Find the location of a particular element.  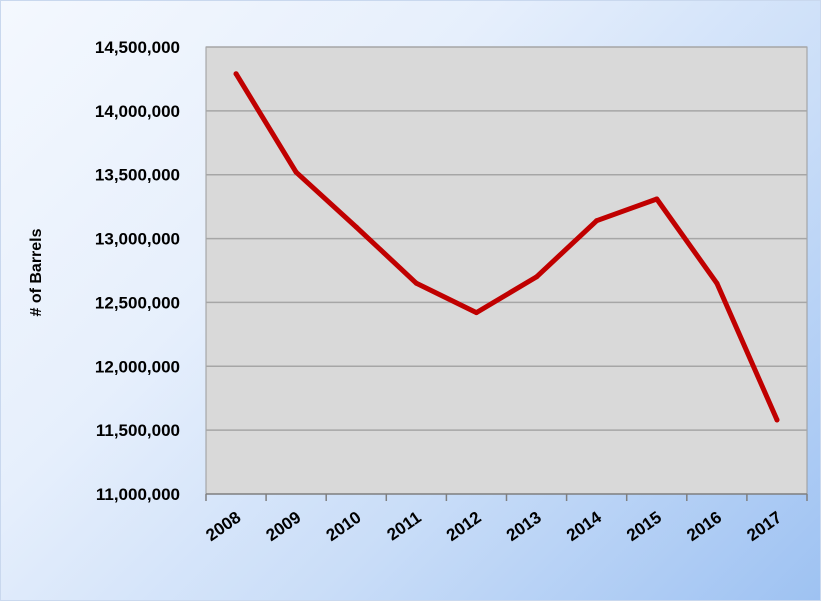

y-tick-label: 12,500,000 is located at coordinates (137, 302).